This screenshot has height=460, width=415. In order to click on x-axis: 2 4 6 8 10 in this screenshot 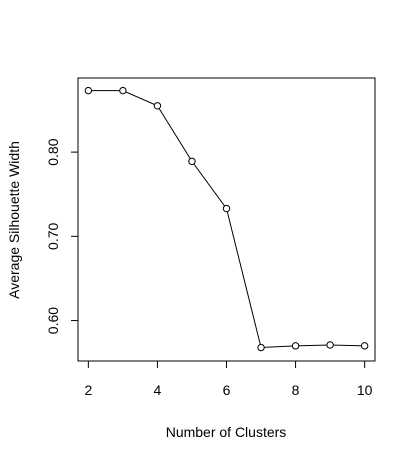, I will do `click(228, 379)`.